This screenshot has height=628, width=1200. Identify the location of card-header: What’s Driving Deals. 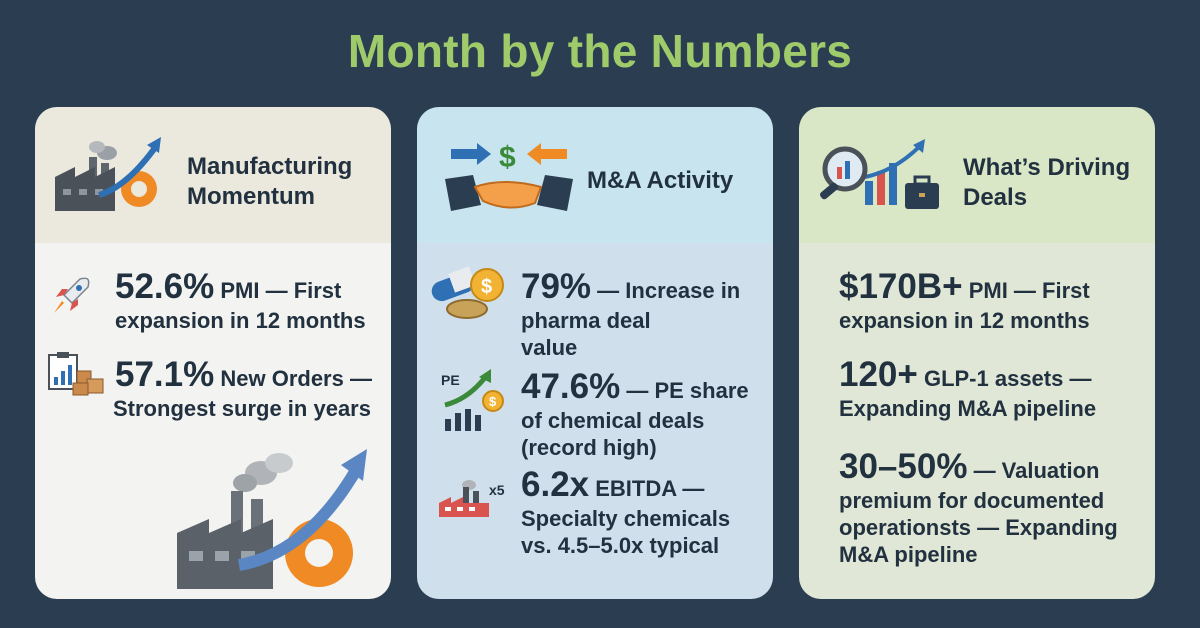
(977, 175).